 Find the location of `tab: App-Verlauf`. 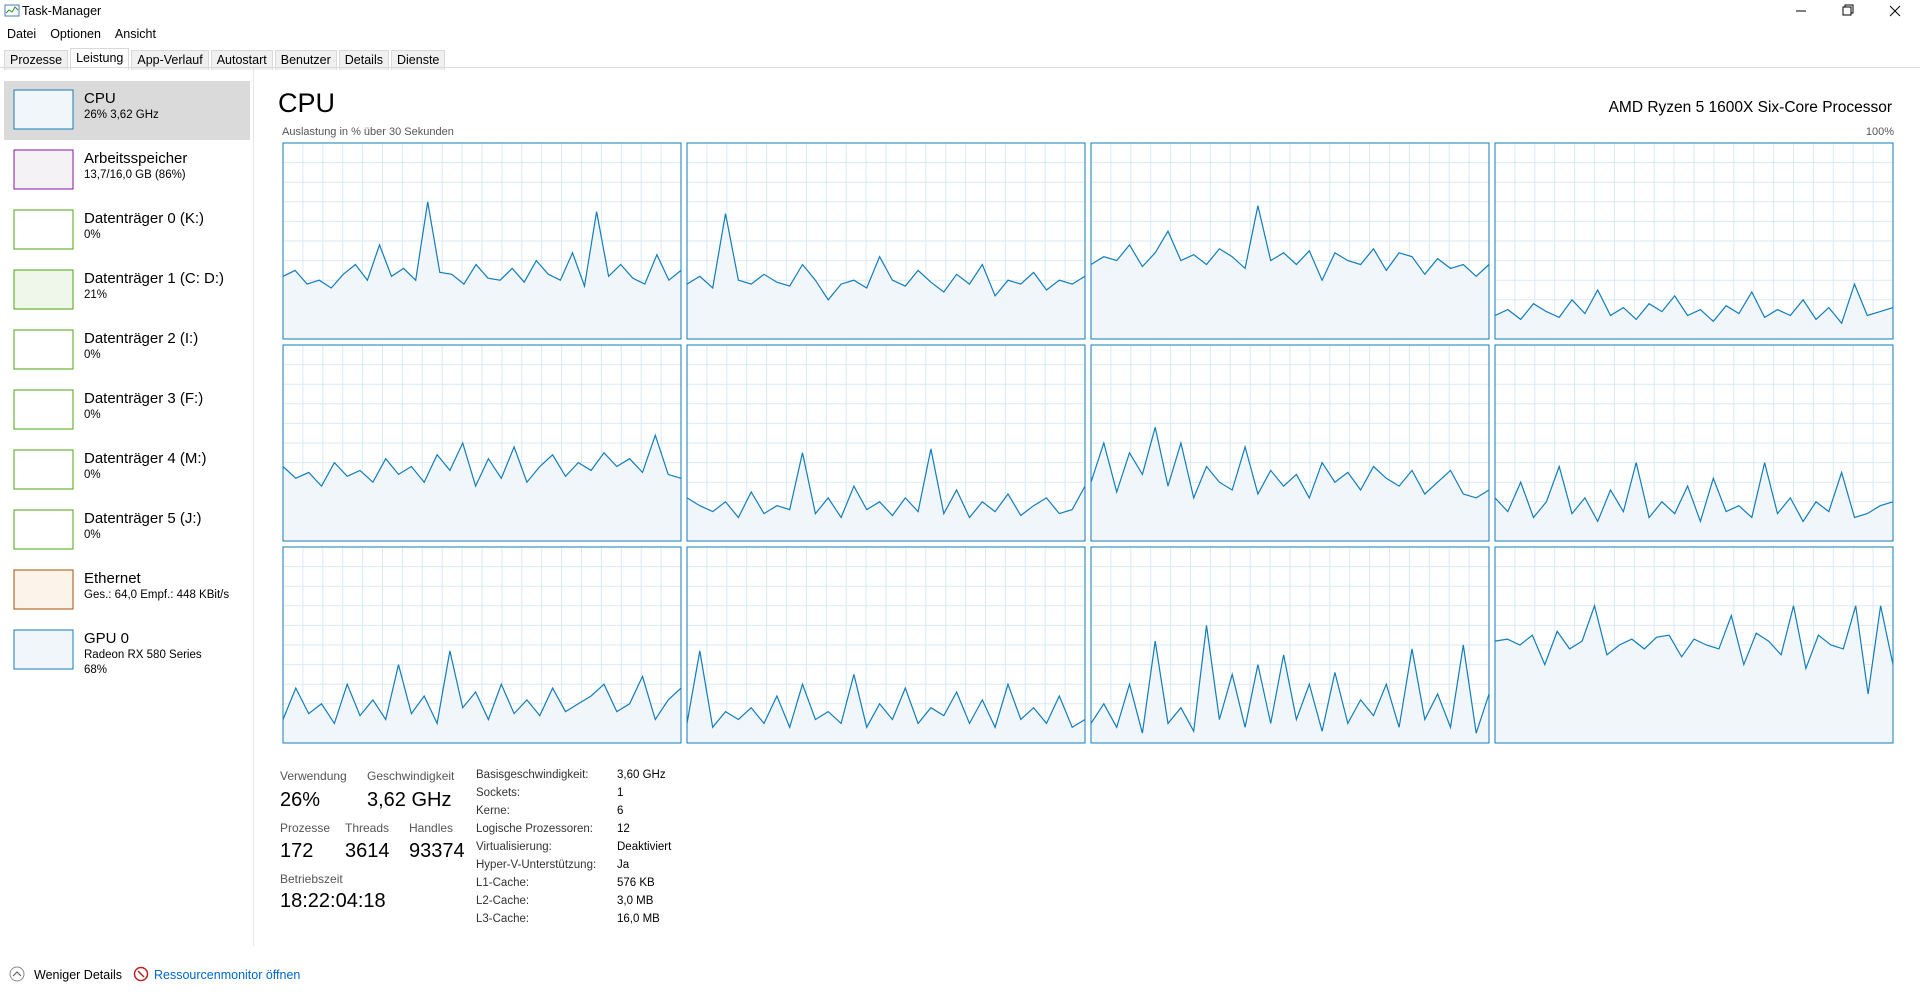

tab: App-Verlauf is located at coordinates (170, 60).